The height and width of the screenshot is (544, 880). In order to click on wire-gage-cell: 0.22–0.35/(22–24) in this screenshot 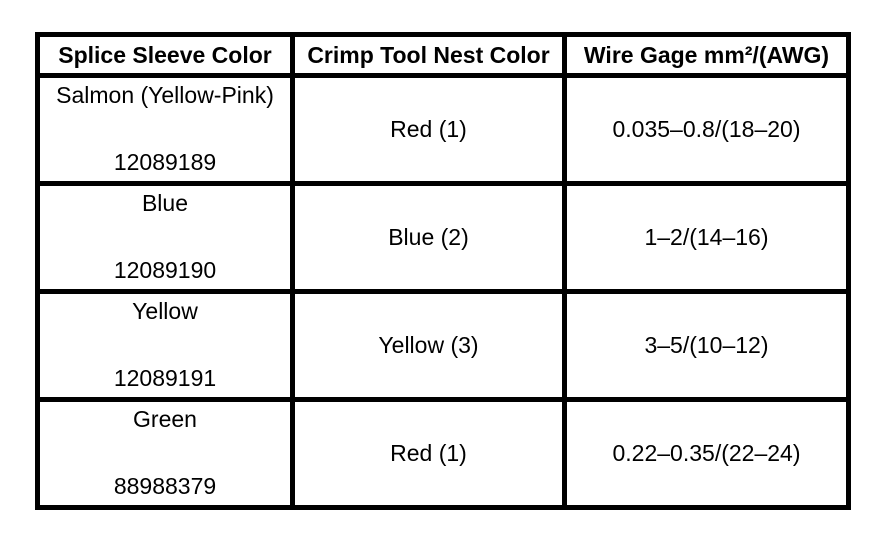, I will do `click(706, 453)`.